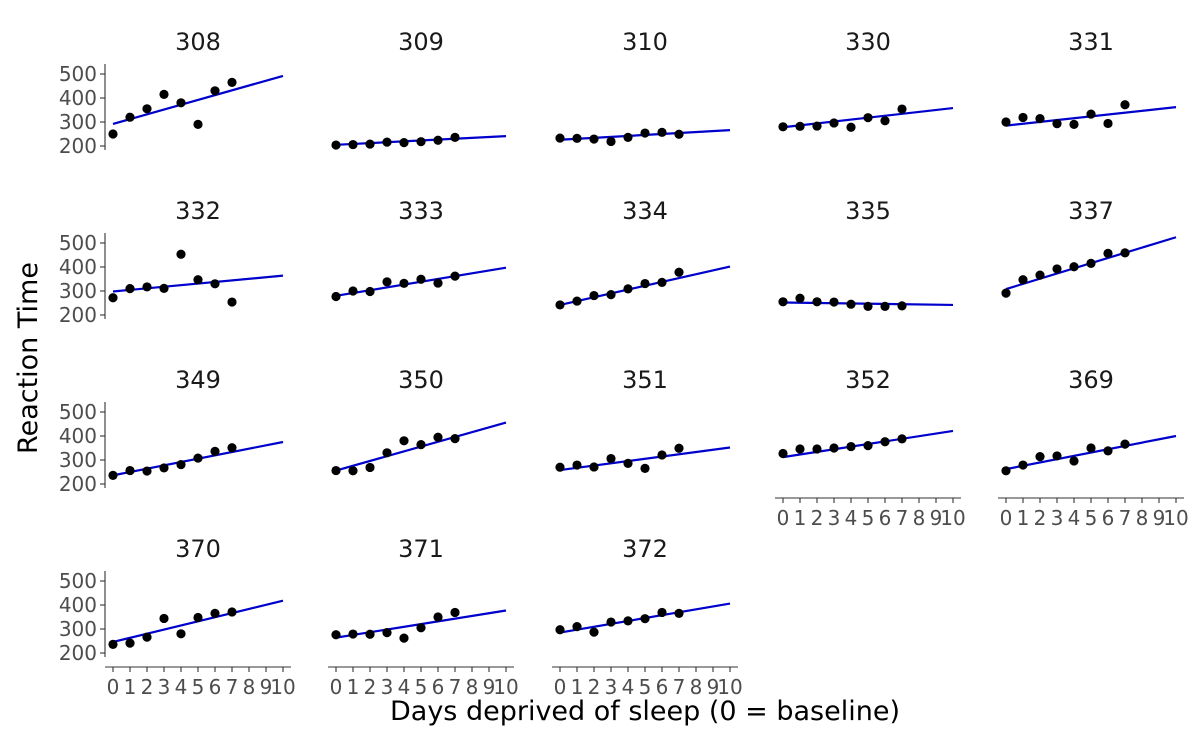 Image resolution: width=1200 pixels, height=742 pixels. Describe the element at coordinates (78, 436) in the screenshot. I see `y-tick-label: 400` at that location.